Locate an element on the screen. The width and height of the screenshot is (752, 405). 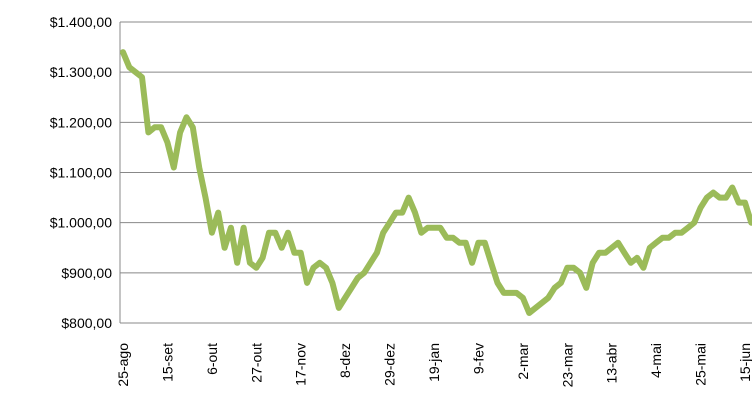
x-tick-label: 9-fev is located at coordinates (478, 358).